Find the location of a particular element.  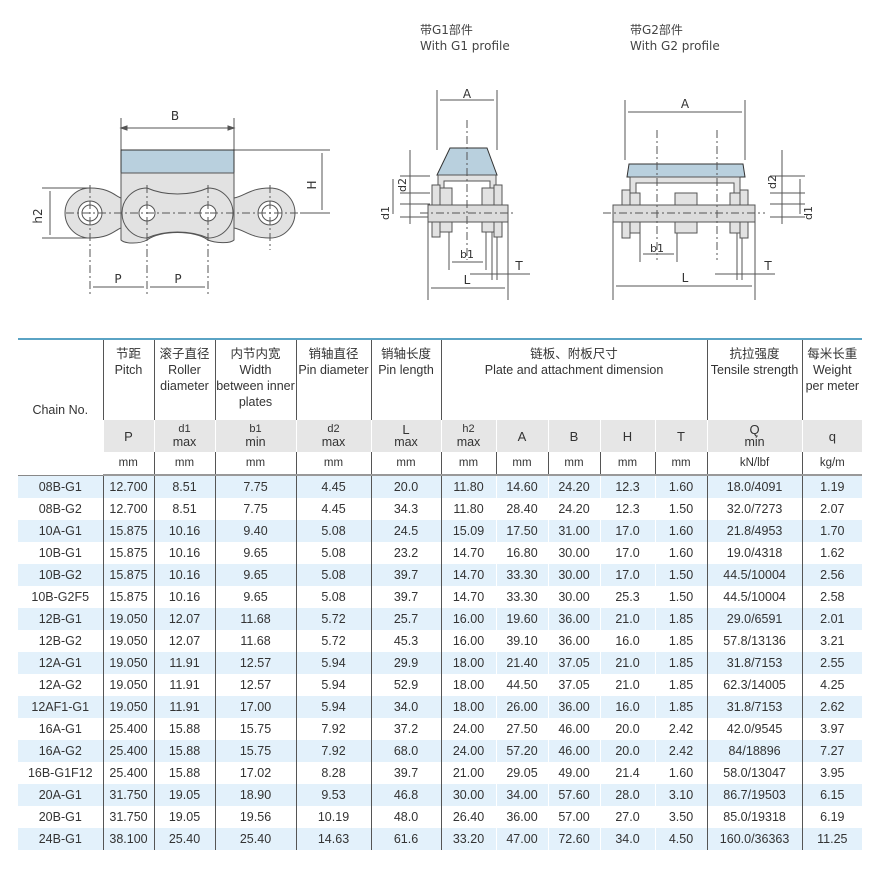

col-header-group: 内节内宽 Width between inner plates is located at coordinates (255, 379).